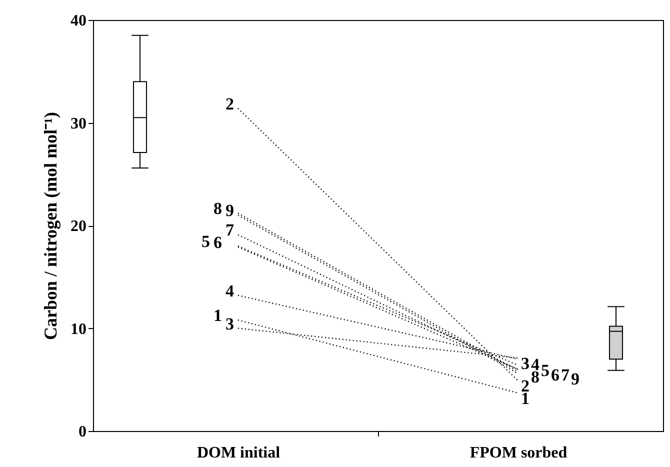  Describe the element at coordinates (50, 226) in the screenshot. I see `y-axis-title: Carbon / nitrogen (mol mol⁻¹)` at that location.